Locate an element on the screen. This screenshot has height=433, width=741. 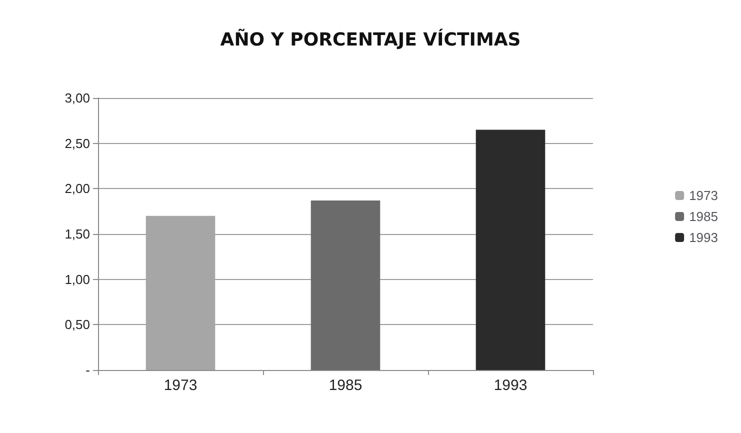
y-tick-label: 1,50 is located at coordinates (77, 234).